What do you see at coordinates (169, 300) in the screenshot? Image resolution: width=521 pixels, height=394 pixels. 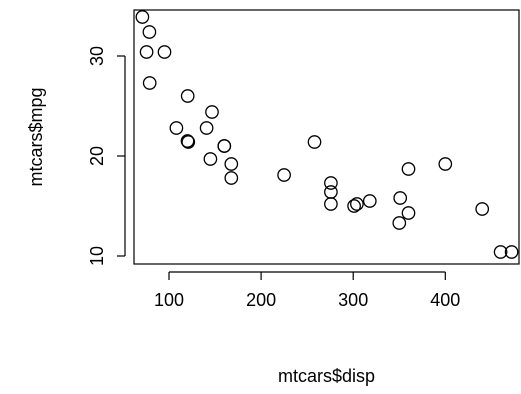 I see `x-tick-label: 100` at bounding box center [169, 300].